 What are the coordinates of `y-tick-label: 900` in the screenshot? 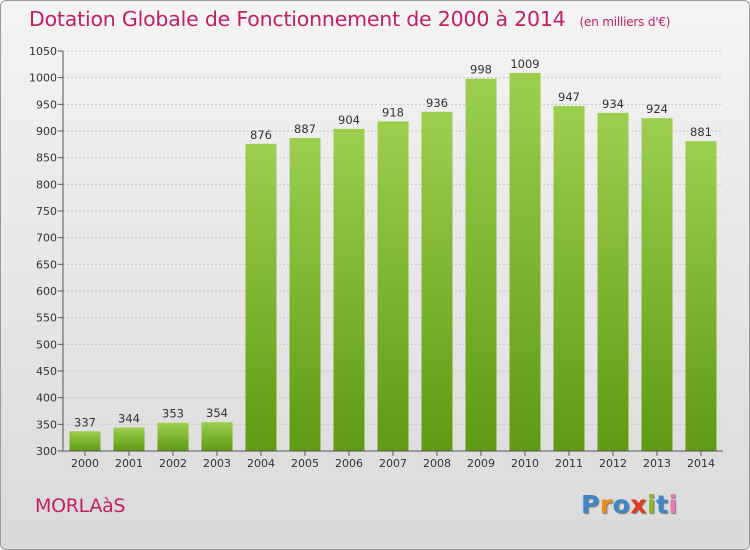 It's located at (46, 131).